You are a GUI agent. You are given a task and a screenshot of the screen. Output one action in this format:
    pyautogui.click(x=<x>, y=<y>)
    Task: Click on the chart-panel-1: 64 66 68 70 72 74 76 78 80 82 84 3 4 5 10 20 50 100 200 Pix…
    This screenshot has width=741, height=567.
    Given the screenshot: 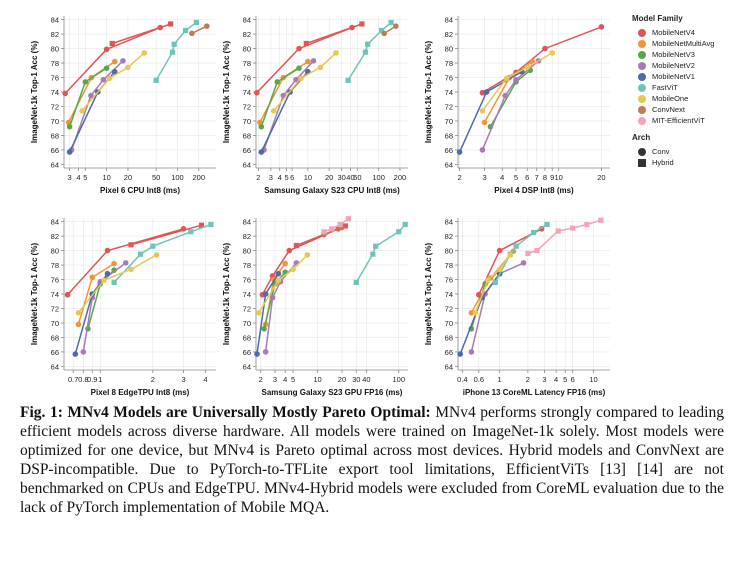 What is the action you would take?
    pyautogui.click(x=123, y=105)
    